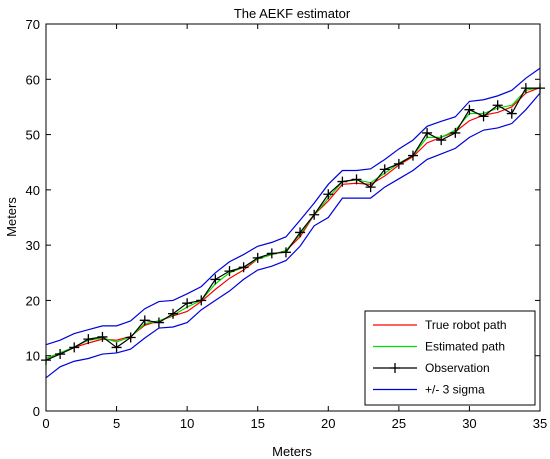 This screenshot has height=459, width=550. What do you see at coordinates (457, 368) in the screenshot?
I see `legend-label: Observation` at bounding box center [457, 368].